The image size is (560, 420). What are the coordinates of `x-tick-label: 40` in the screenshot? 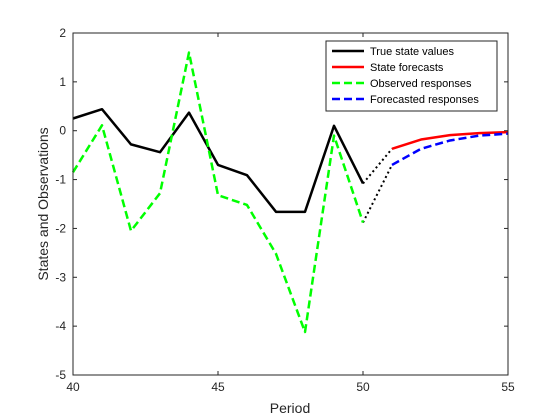 It's located at (73, 387).